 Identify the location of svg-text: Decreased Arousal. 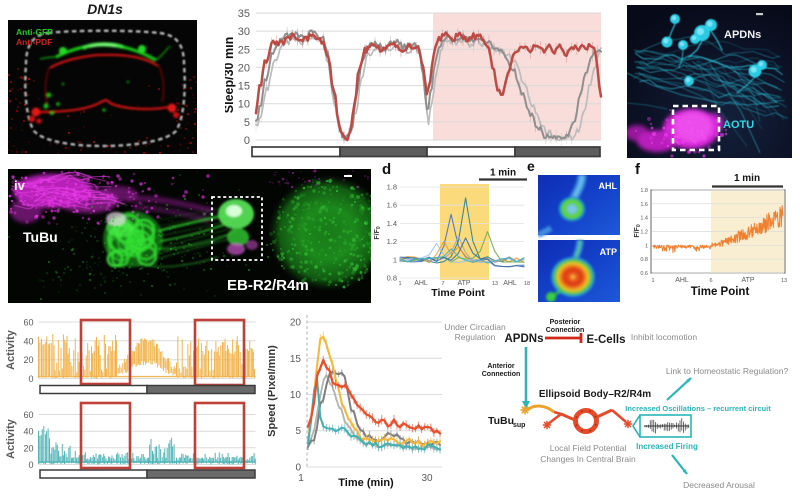
(719, 485).